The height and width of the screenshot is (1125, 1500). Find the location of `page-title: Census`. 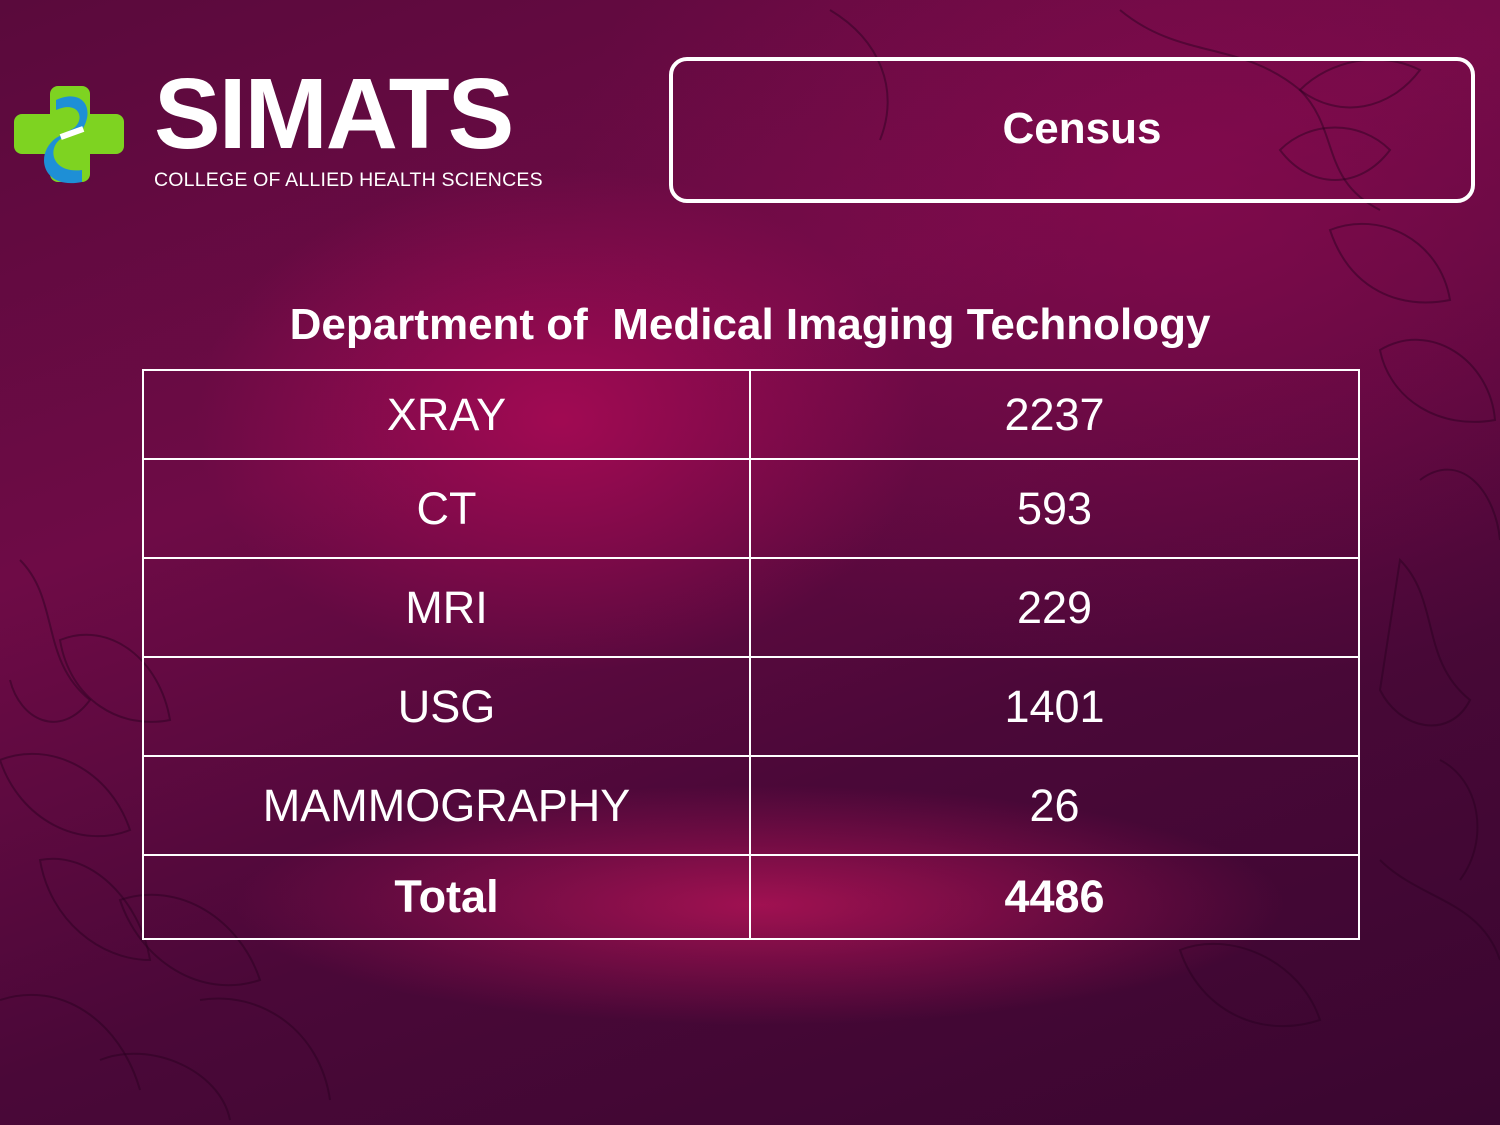

page-title: Census is located at coordinates (1082, 128).